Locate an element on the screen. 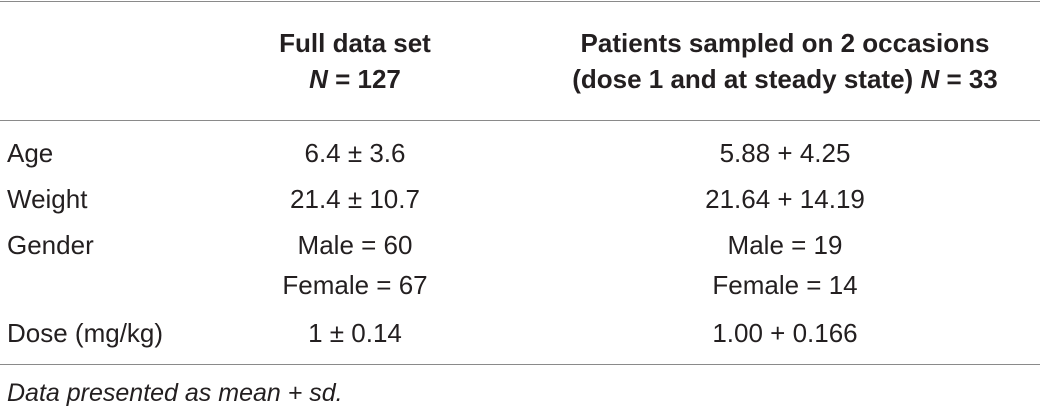  header-col2-subtitle: (dose 1 and at steady state) N = 33 is located at coordinates (780, 79).